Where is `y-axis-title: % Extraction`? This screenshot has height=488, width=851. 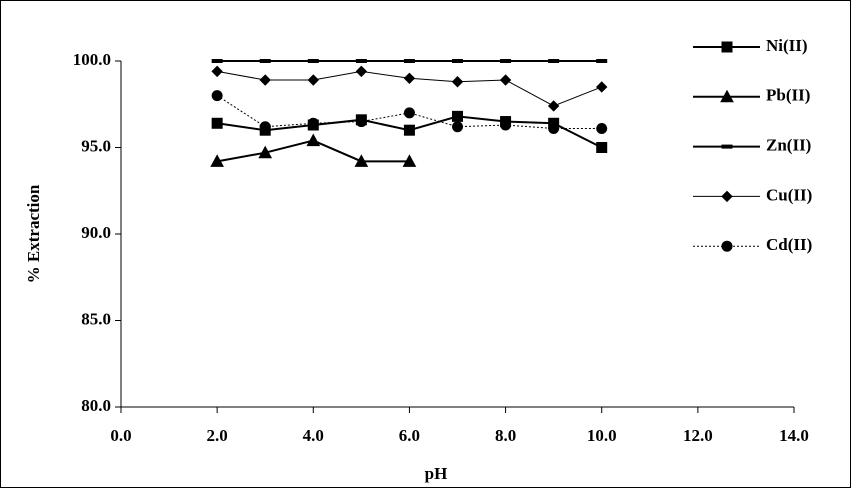 y-axis-title: % Extraction is located at coordinates (33, 233).